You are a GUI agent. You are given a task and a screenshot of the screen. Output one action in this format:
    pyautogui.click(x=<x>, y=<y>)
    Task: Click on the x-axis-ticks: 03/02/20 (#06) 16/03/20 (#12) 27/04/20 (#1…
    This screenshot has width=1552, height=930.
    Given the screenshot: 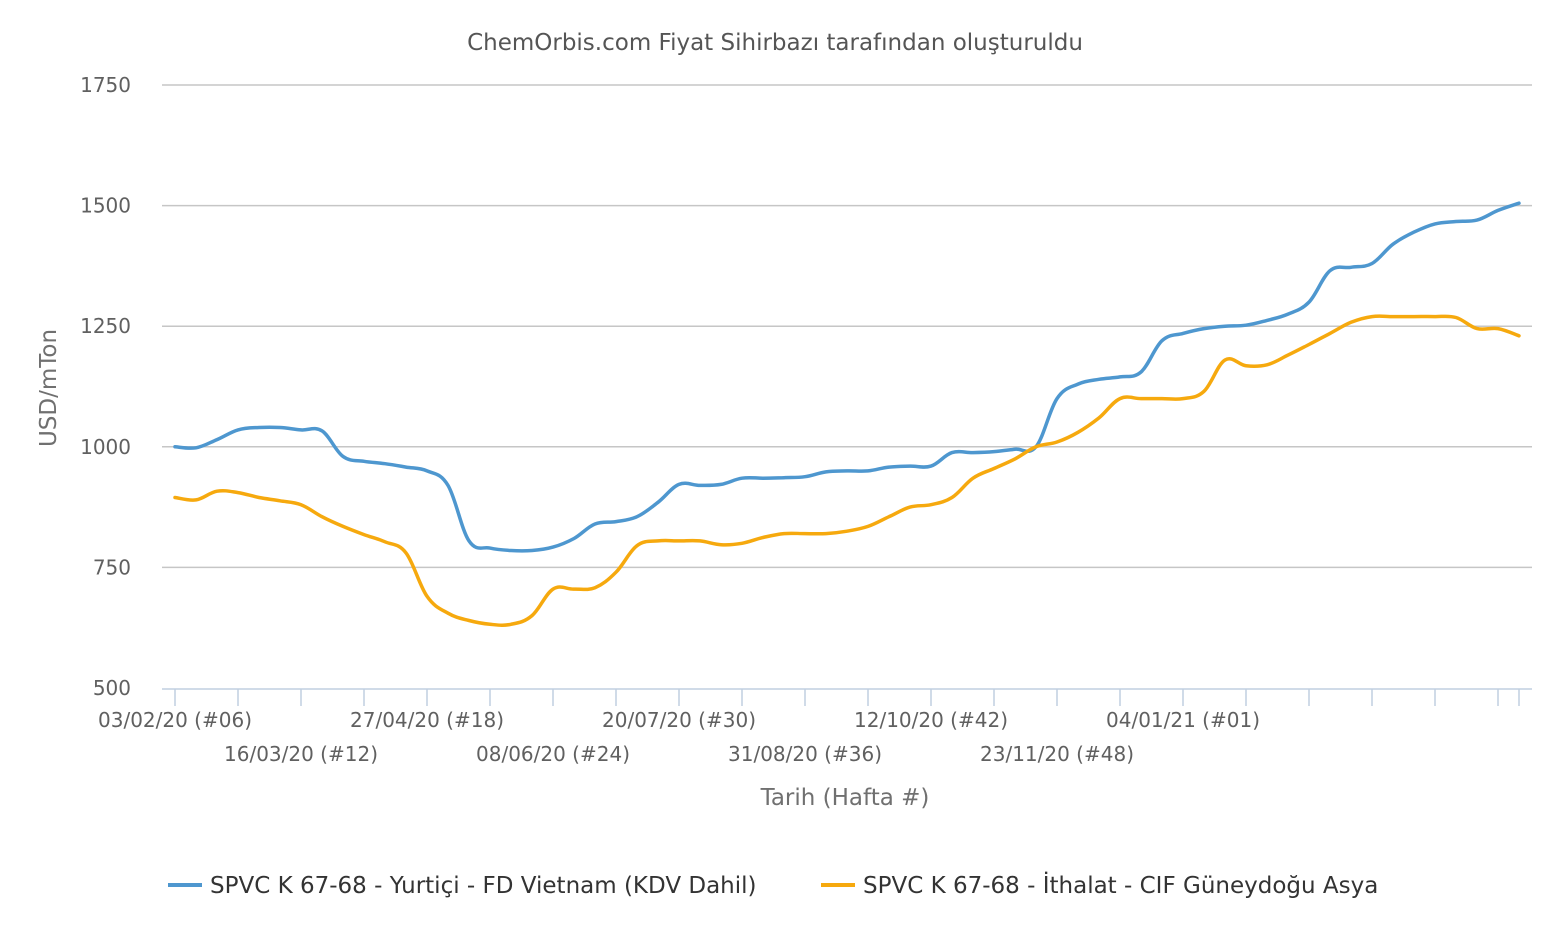 What is the action you would take?
    pyautogui.click(x=809, y=727)
    